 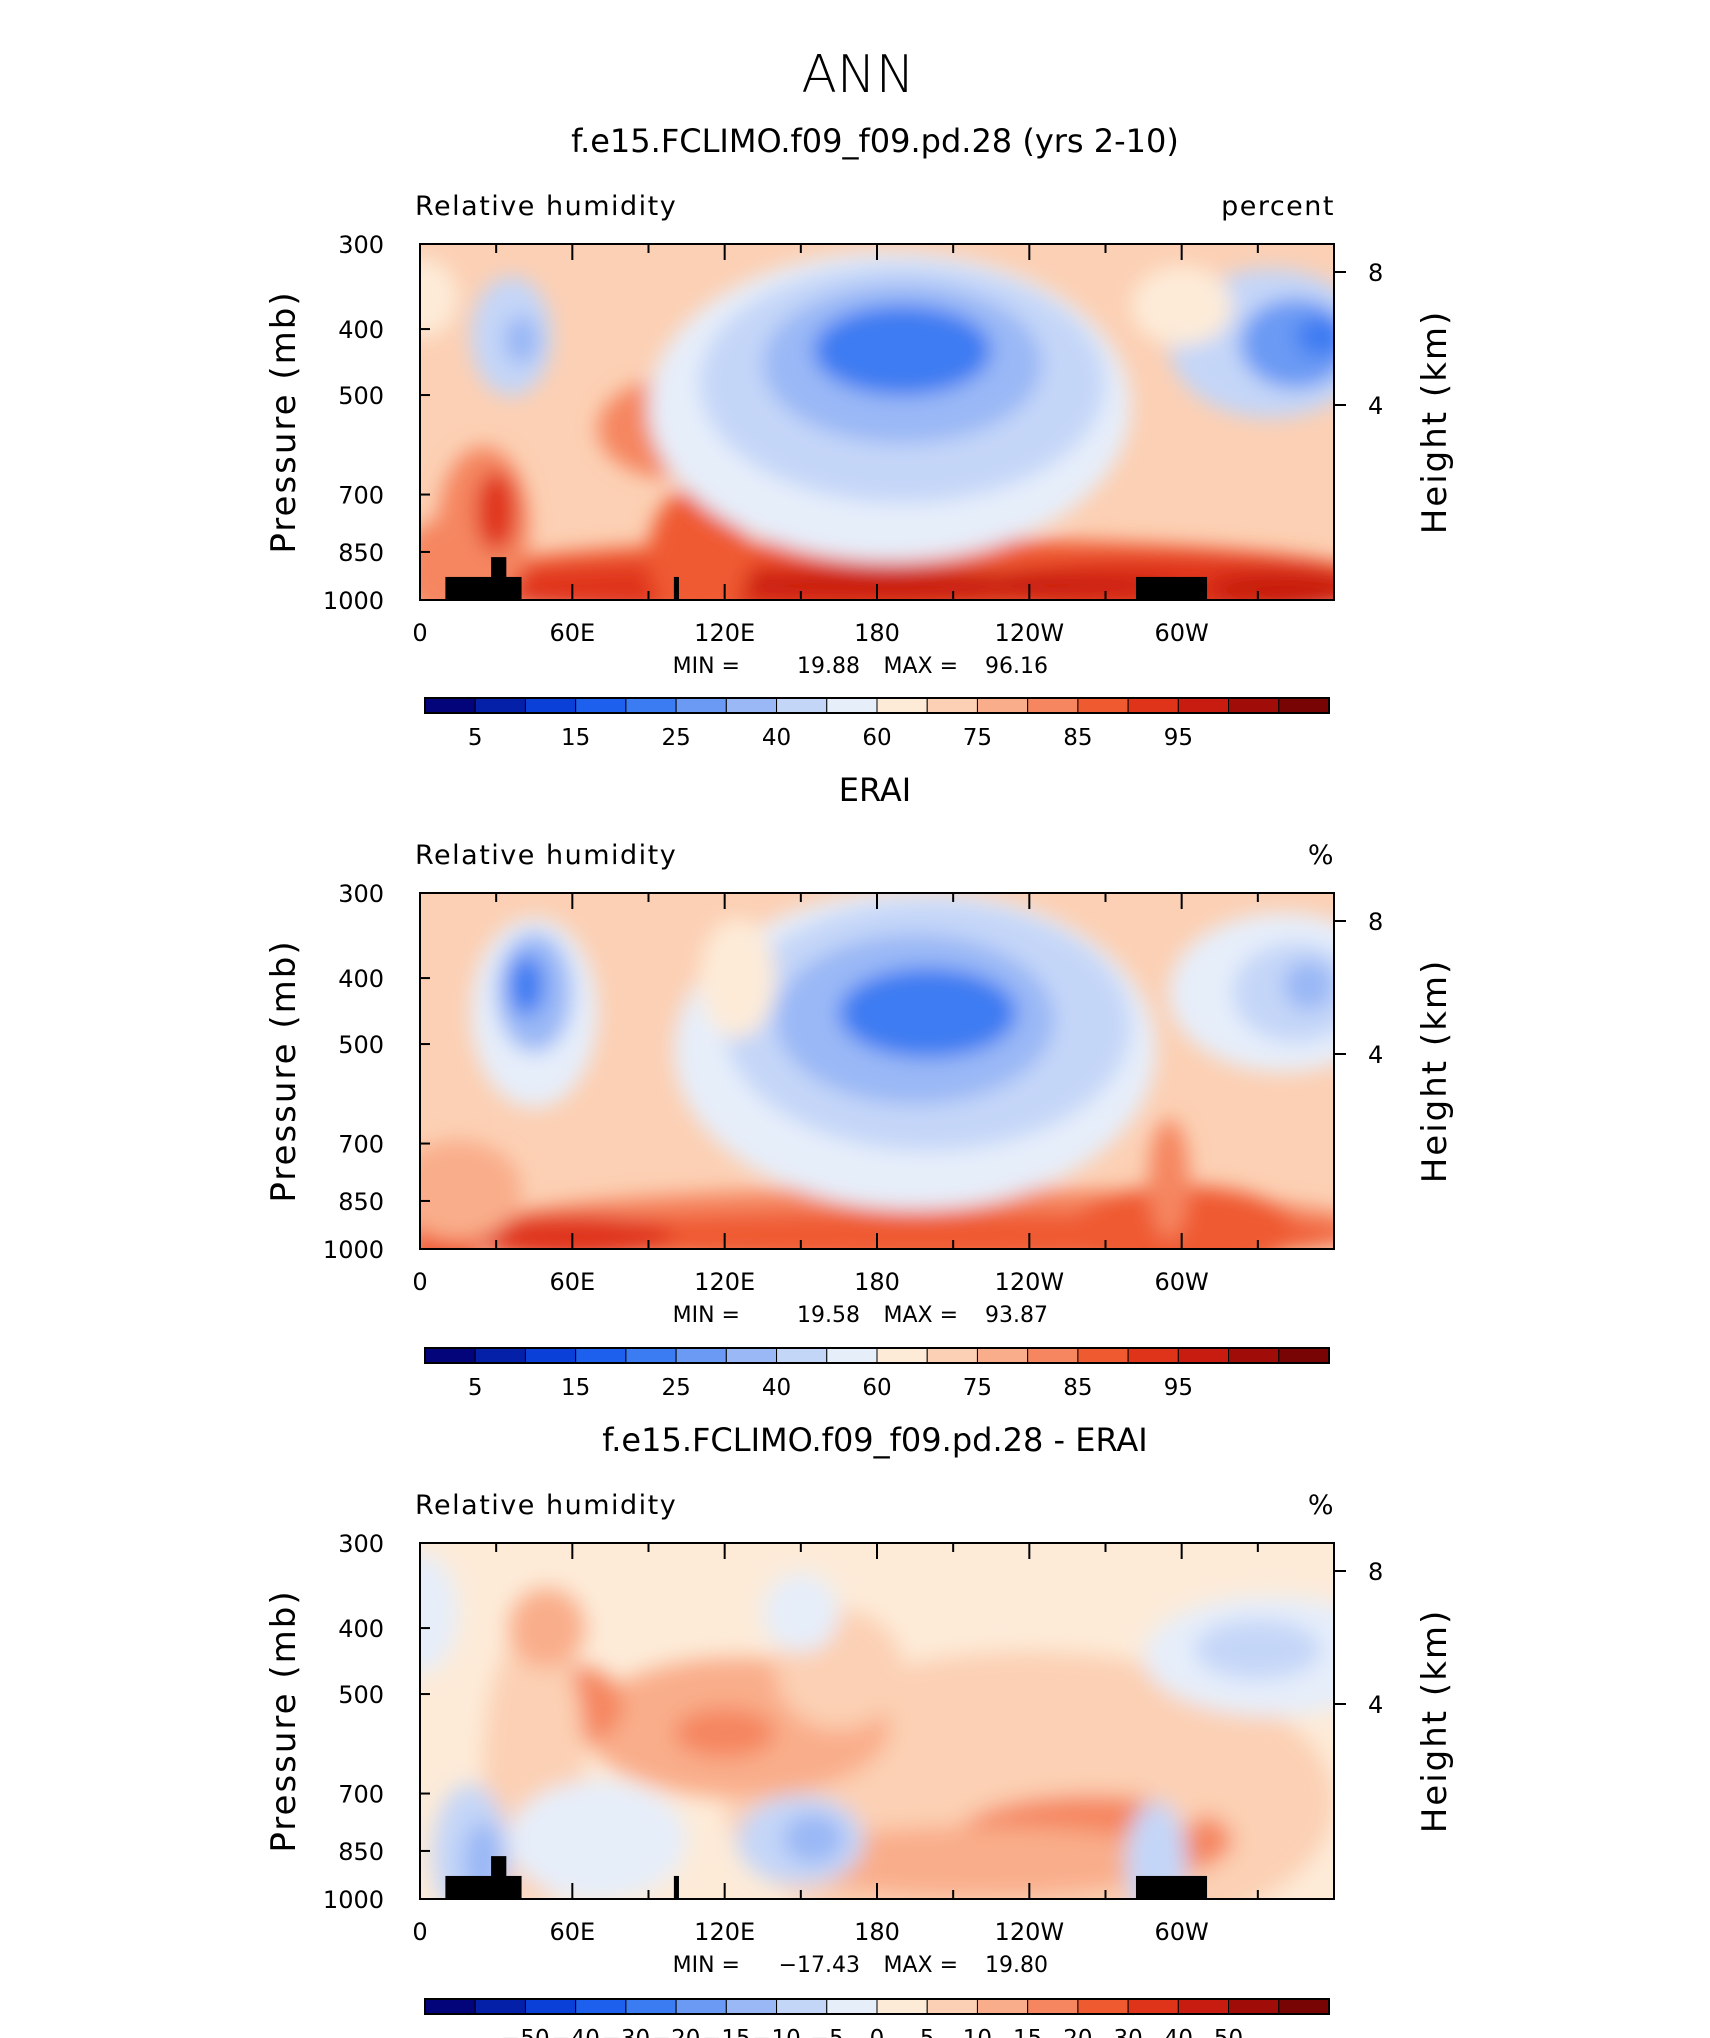 What do you see at coordinates (776, 2032) in the screenshot?
I see `colorbar-label: −10` at bounding box center [776, 2032].